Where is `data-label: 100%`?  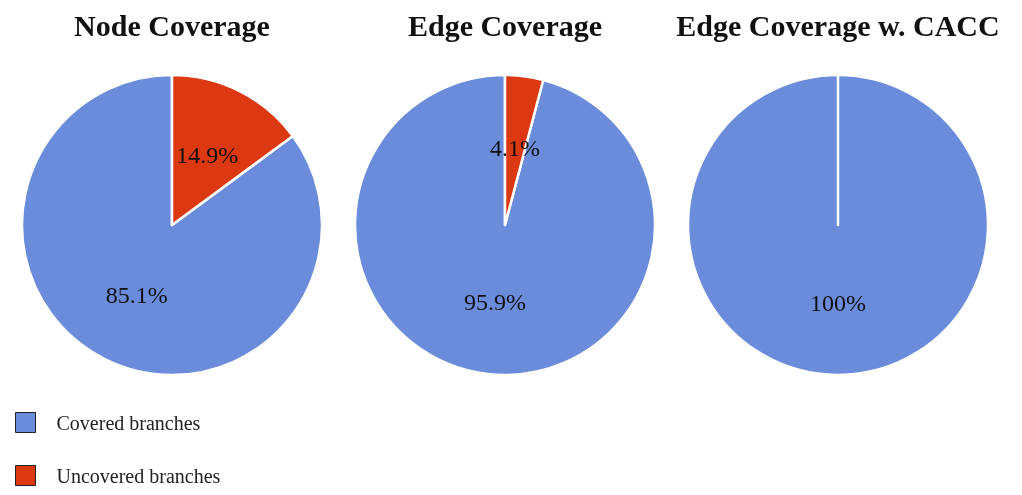 data-label: 100% is located at coordinates (838, 303).